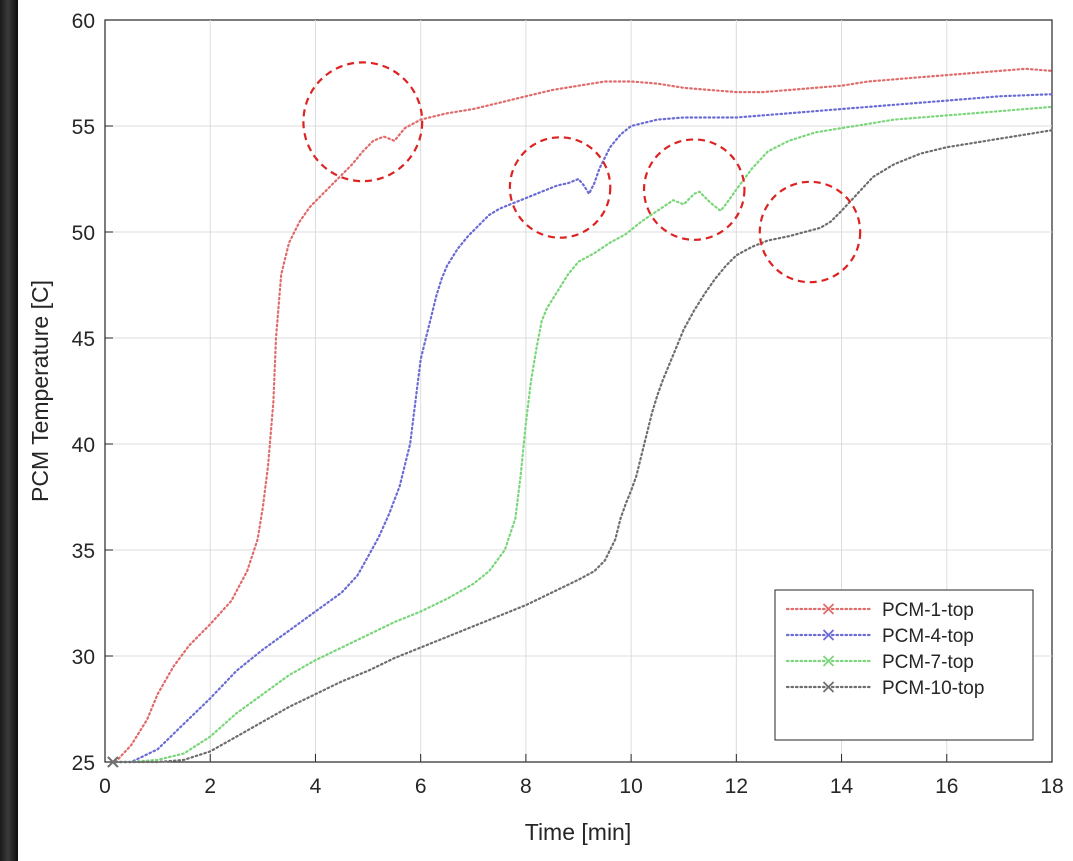 Image resolution: width=1073 pixels, height=861 pixels. Describe the element at coordinates (83, 127) in the screenshot. I see `y-tick-label: 55` at that location.